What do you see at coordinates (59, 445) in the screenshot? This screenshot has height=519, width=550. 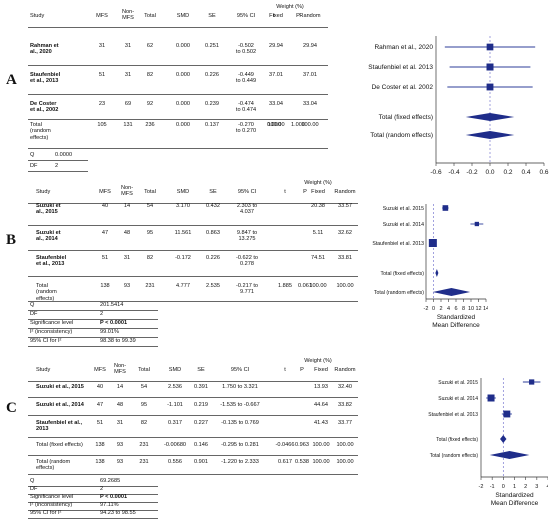 I see `row-study: Total (fixed effects)` at bounding box center [59, 445].